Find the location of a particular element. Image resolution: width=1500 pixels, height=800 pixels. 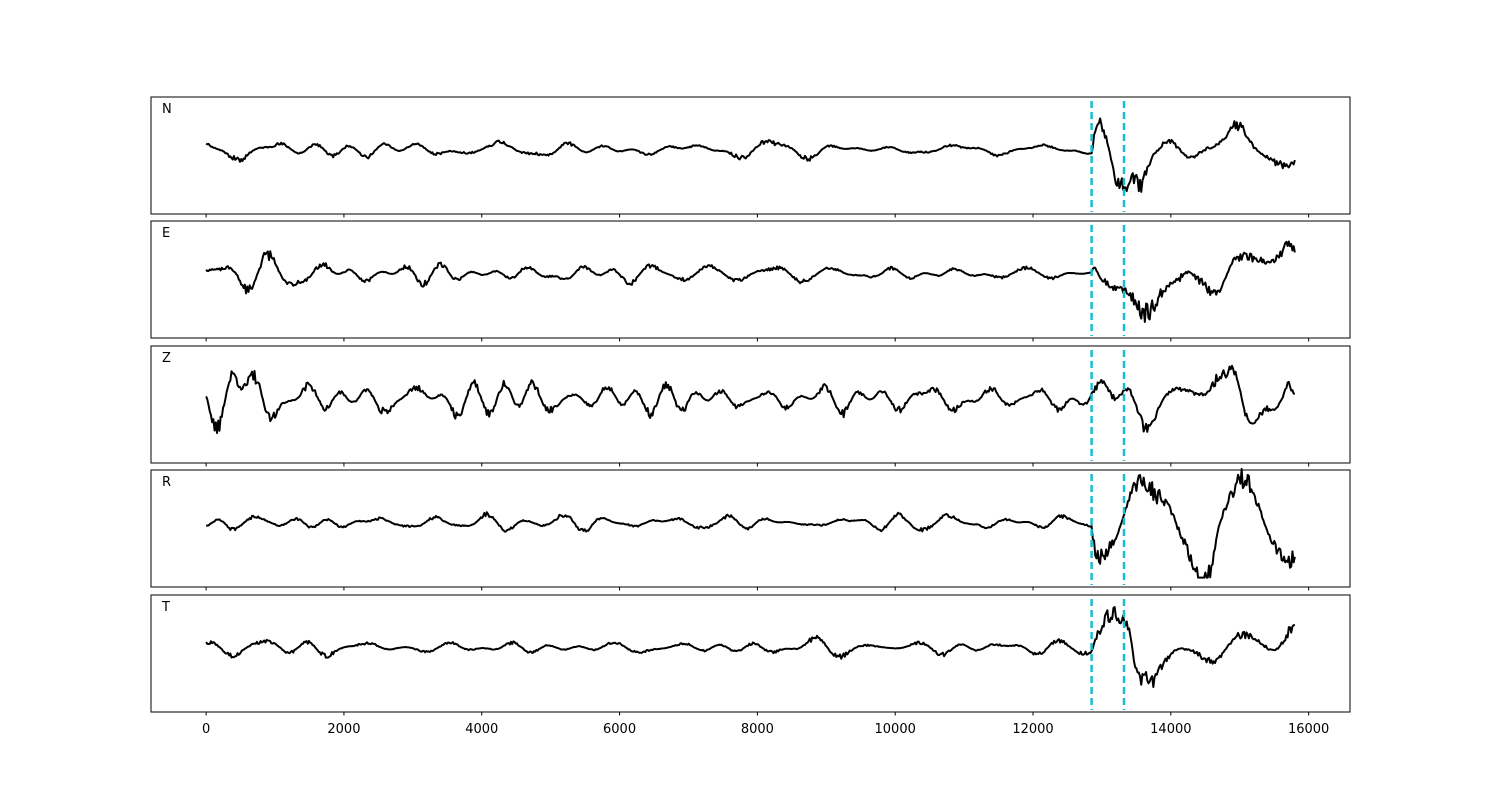

x-tick-label: 10000 is located at coordinates (895, 729).